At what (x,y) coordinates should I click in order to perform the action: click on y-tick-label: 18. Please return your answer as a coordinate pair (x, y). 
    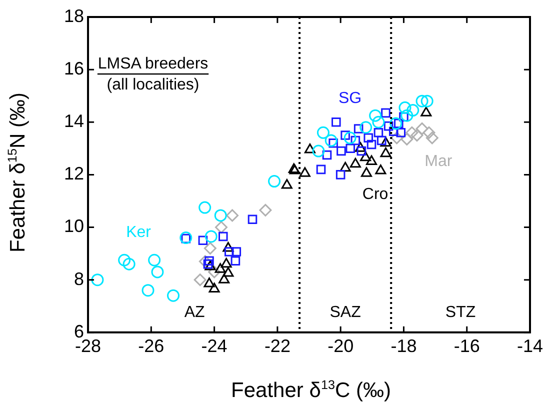
    Looking at the image, I should click on (74, 16).